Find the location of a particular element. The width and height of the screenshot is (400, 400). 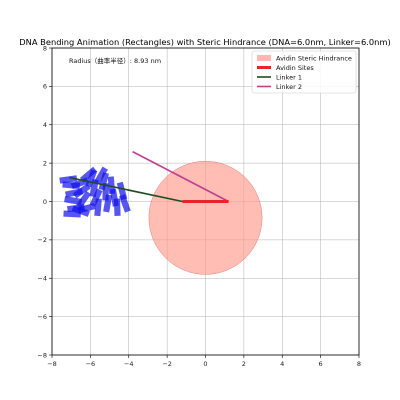

legend-swatch-steric is located at coordinates (264, 58).